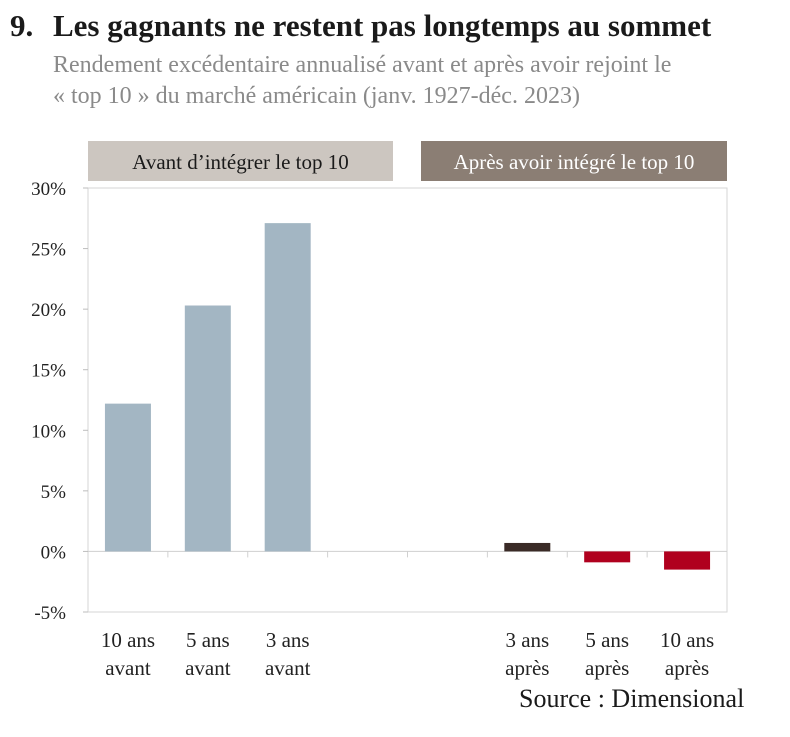 This screenshot has height=737, width=790. What do you see at coordinates (48, 371) in the screenshot?
I see `y-tick-label: 15%` at bounding box center [48, 371].